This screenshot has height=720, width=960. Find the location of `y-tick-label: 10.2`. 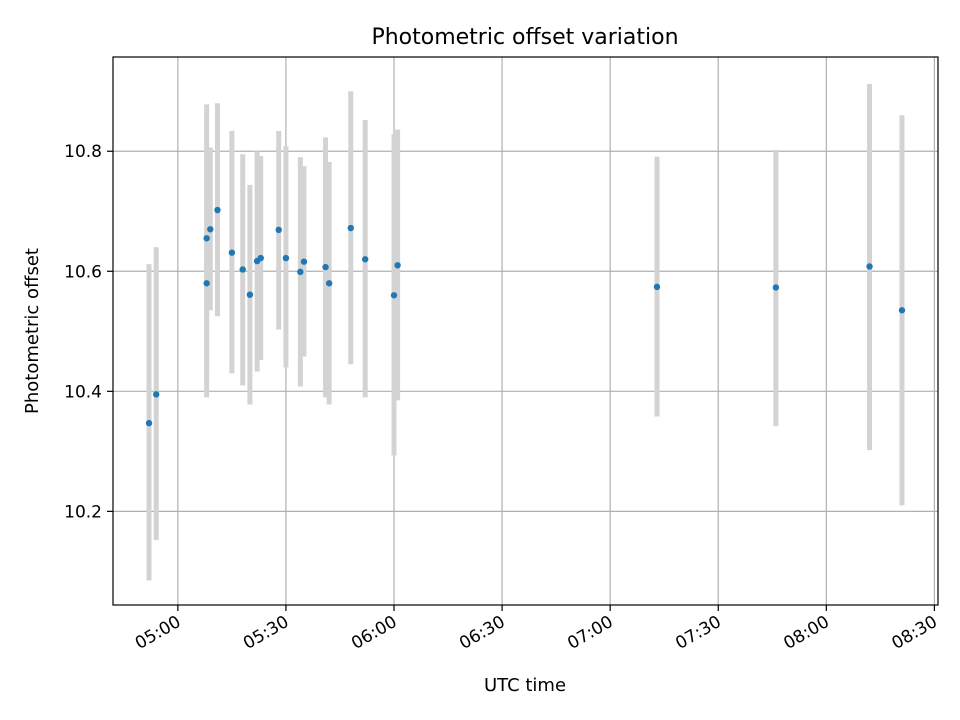

y-tick-label: 10.2 is located at coordinates (83, 512).